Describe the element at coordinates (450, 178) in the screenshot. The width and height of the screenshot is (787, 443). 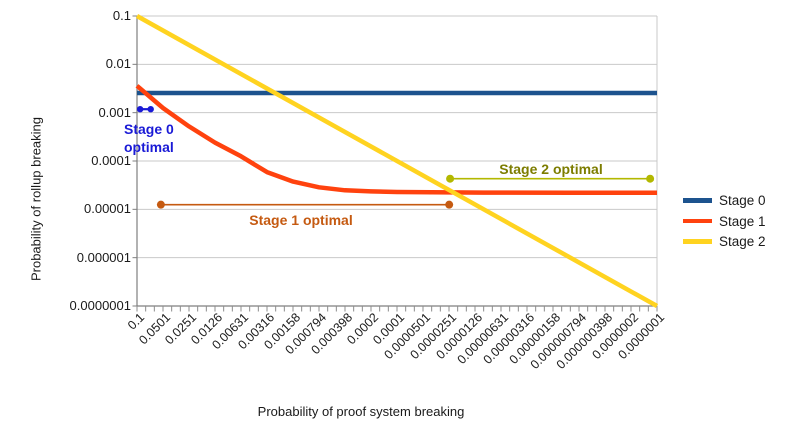
I see `stage-2-optimal-start-dot` at that location.